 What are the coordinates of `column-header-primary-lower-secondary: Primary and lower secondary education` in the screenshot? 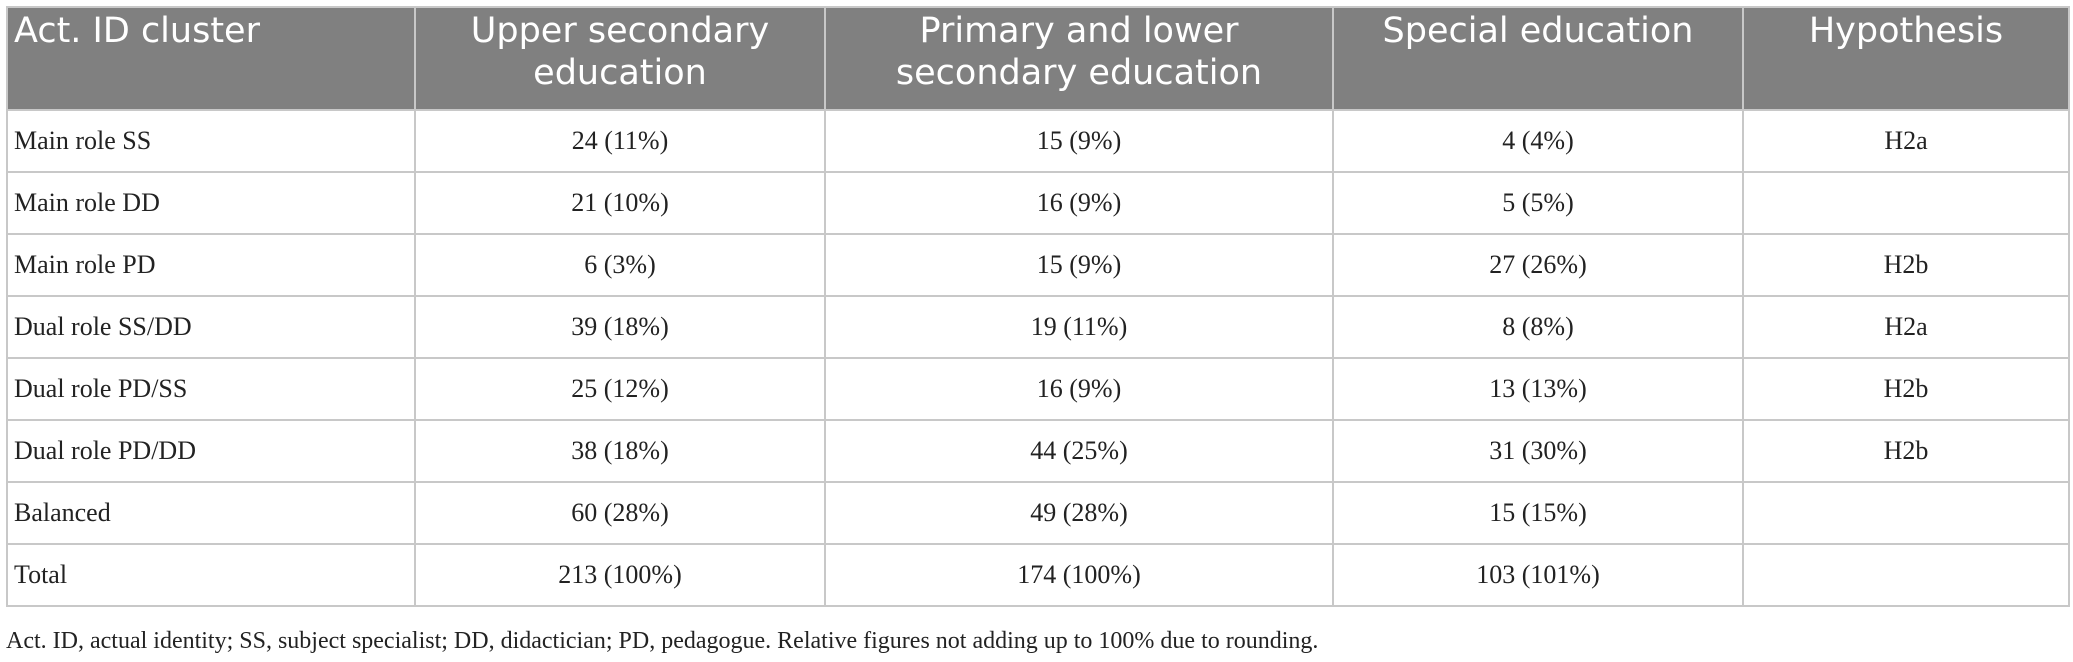 It's located at (1079, 58).